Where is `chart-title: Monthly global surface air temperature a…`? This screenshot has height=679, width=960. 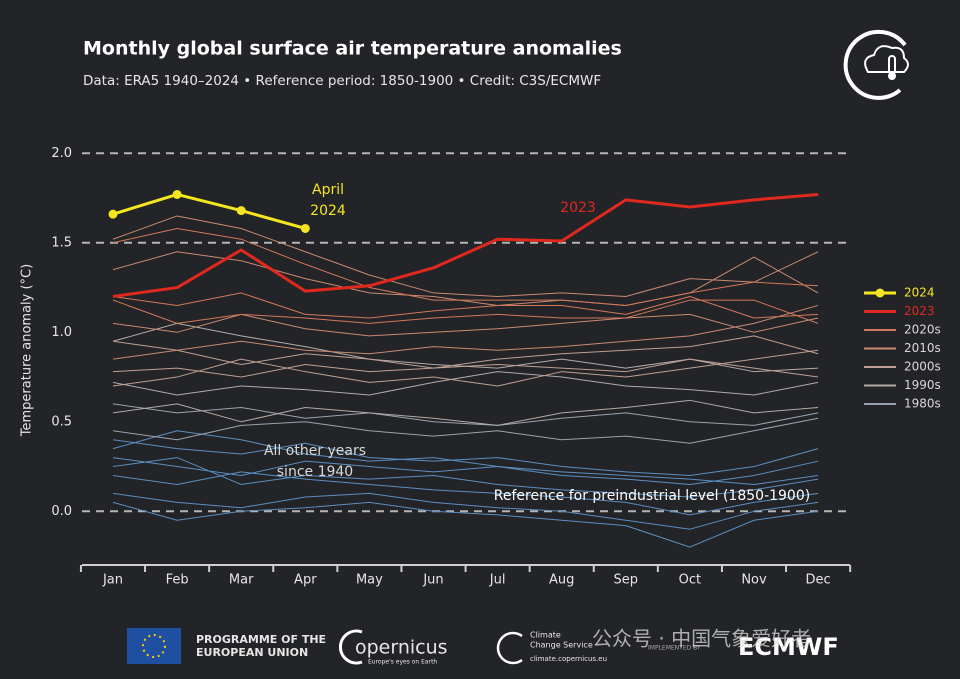
chart-title: Monthly global surface air temperature a… is located at coordinates (352, 49).